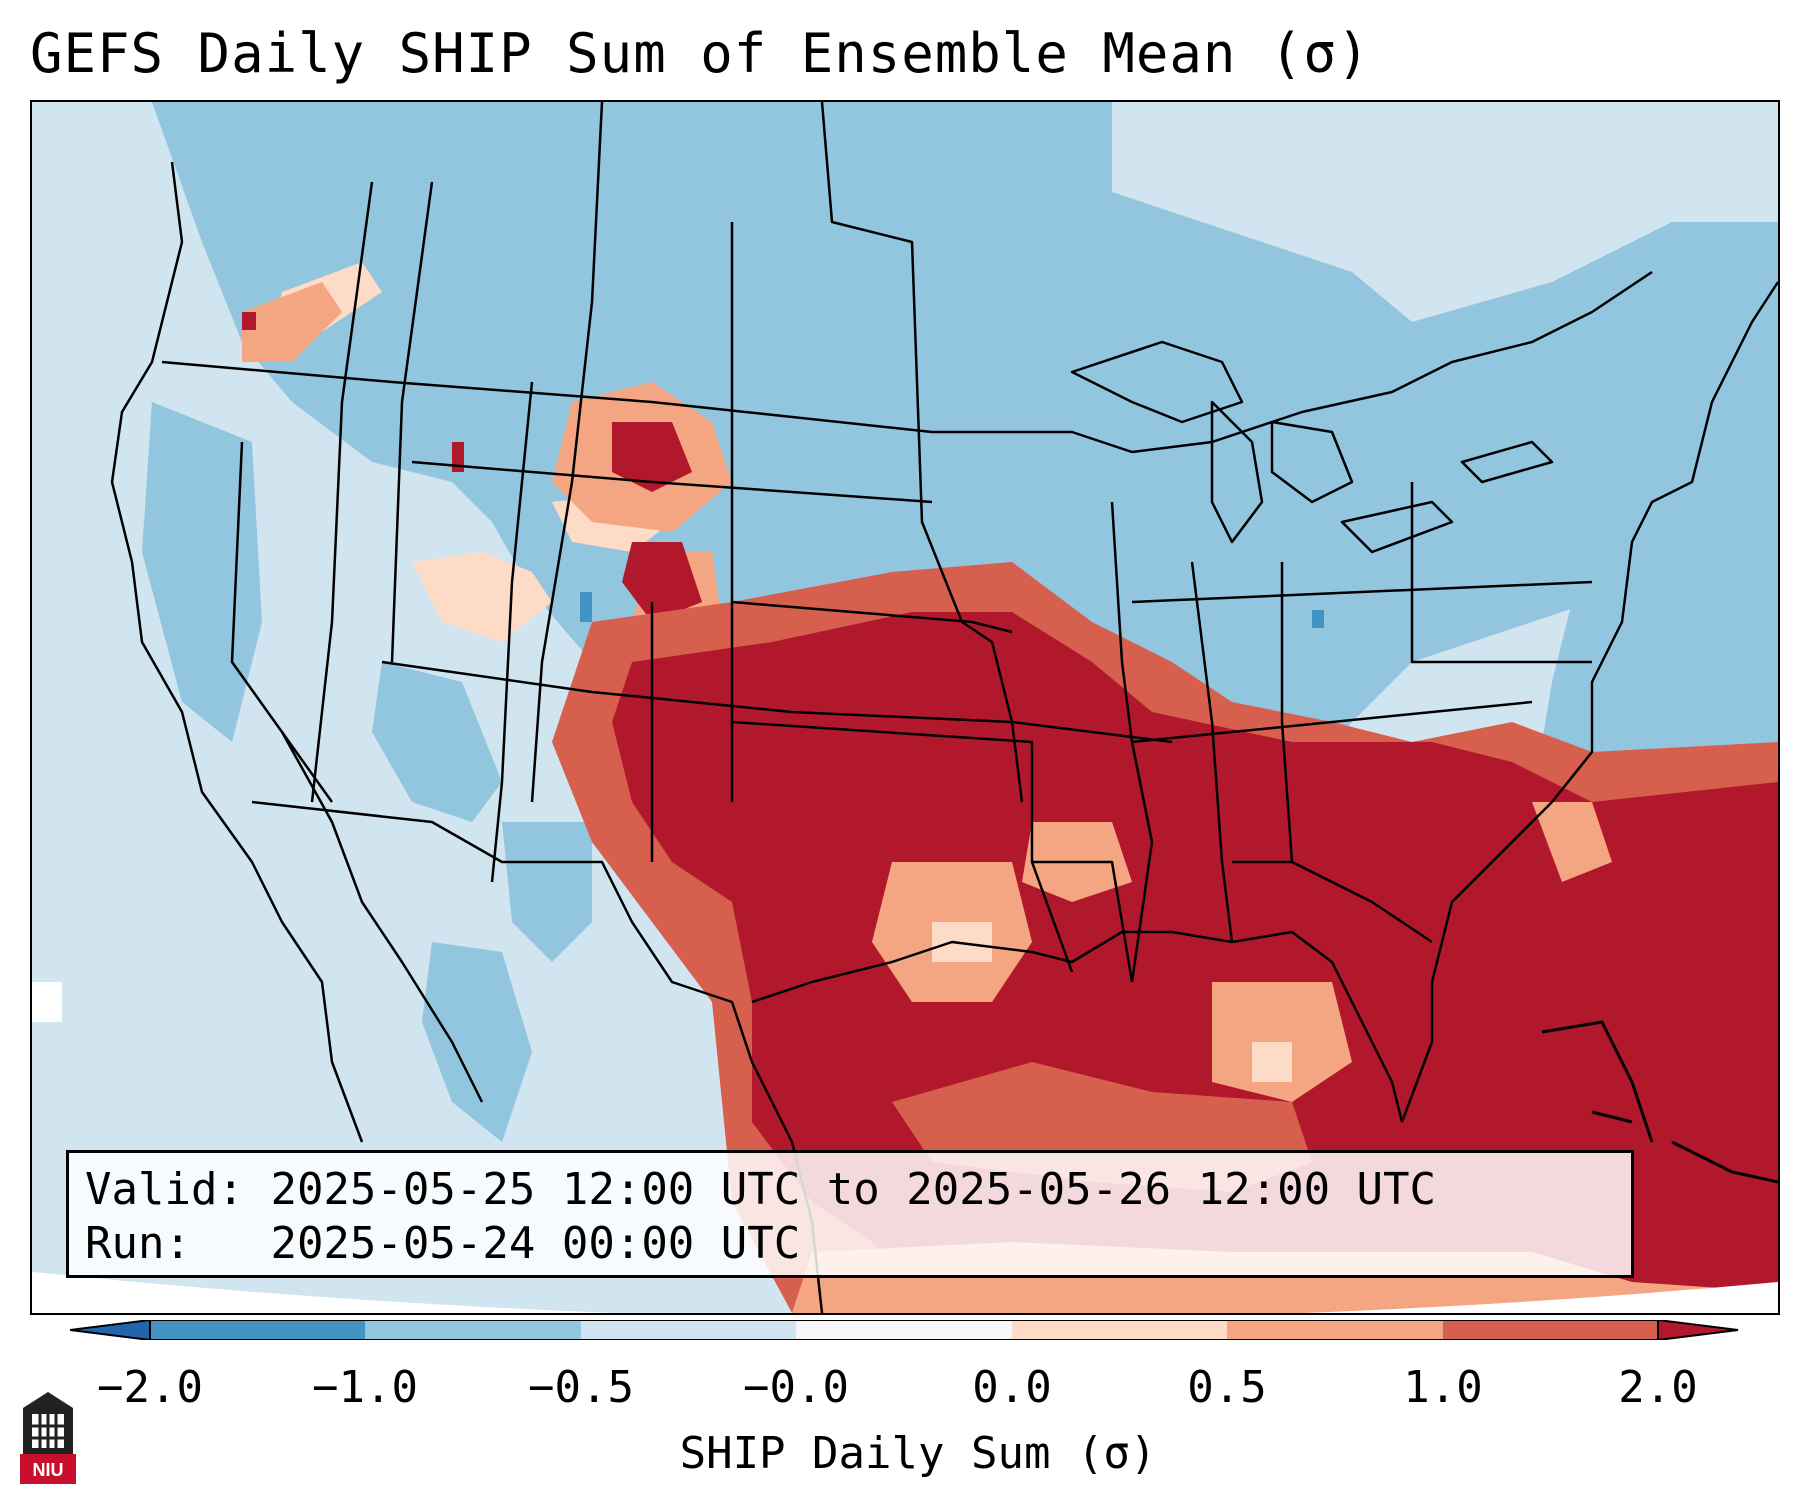  What do you see at coordinates (150, 1387) in the screenshot?
I see `colorbar-tick: −2.0` at bounding box center [150, 1387].